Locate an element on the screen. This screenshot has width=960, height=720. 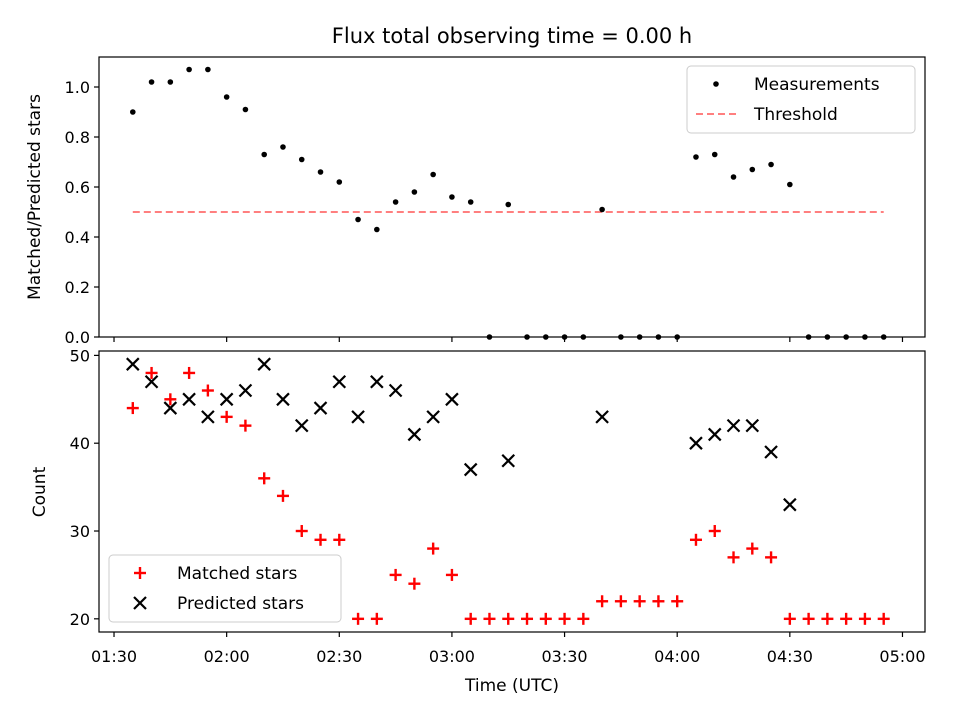
top-legend-box is located at coordinates (801, 99).